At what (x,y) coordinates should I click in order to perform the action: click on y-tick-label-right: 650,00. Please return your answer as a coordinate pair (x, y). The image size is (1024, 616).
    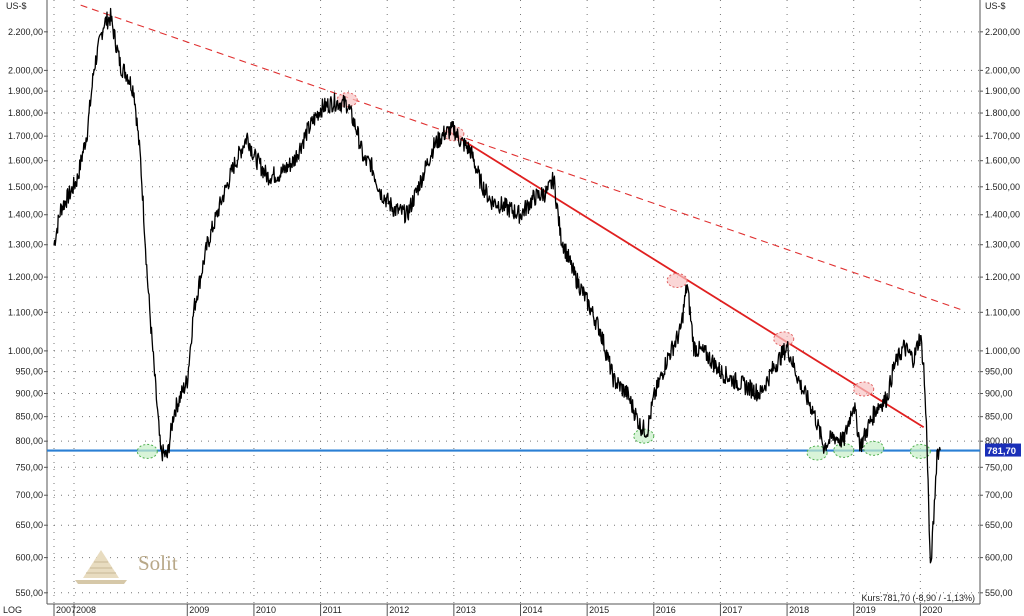
    Looking at the image, I should click on (999, 525).